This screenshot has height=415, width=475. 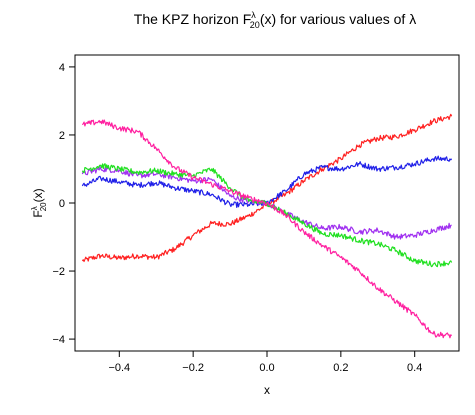 What do you see at coordinates (253, 15) in the screenshot?
I see `chart-title-sup: λ` at bounding box center [253, 15].